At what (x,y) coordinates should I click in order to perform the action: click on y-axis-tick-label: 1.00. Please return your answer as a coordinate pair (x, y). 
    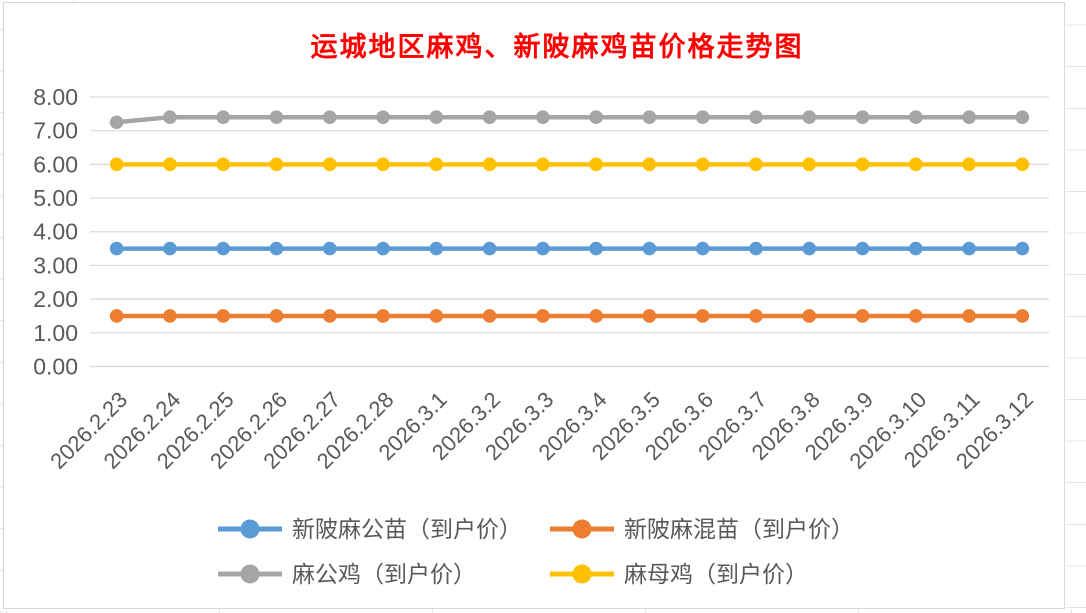
    Looking at the image, I should click on (55, 333).